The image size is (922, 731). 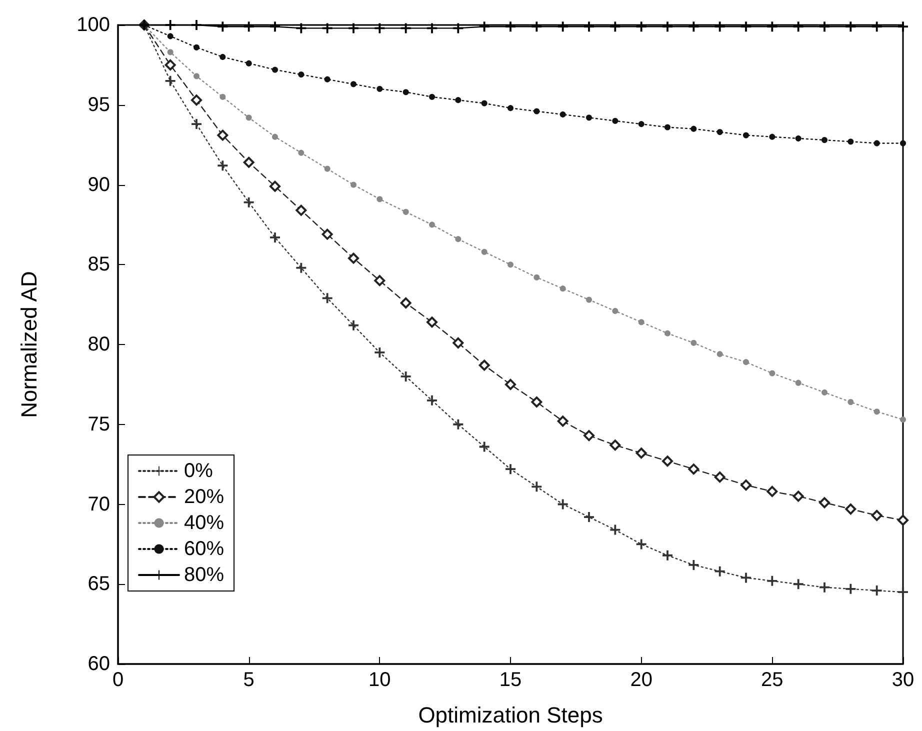 I want to click on x-tick-label: 0, so click(x=118, y=680).